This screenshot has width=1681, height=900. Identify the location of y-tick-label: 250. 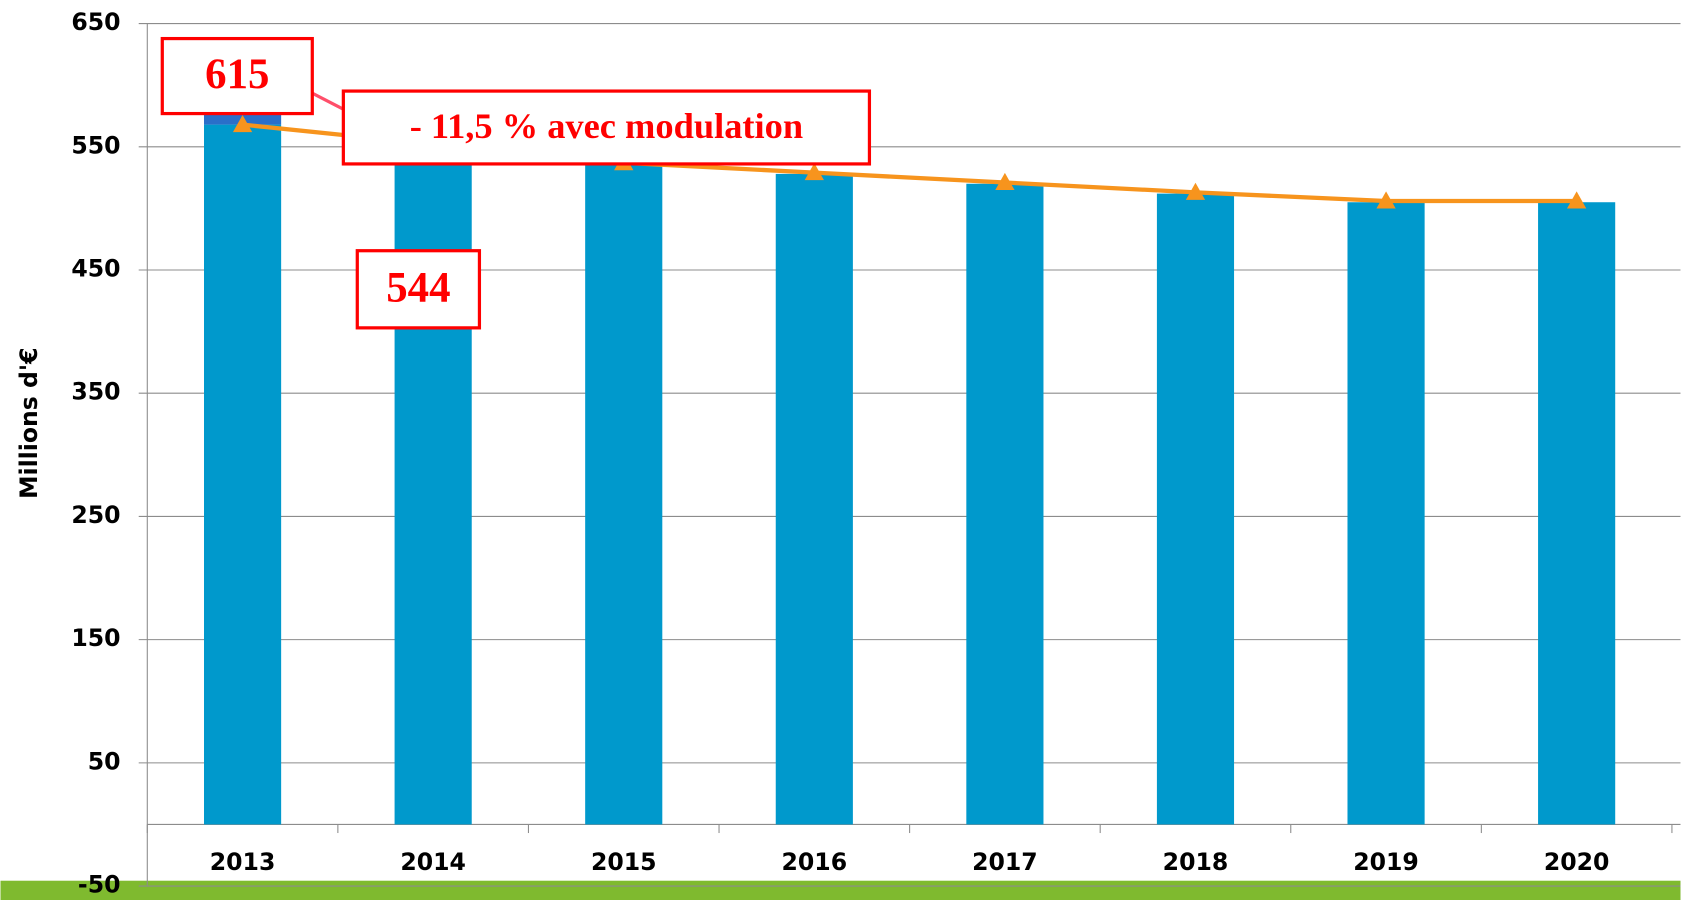
(95, 515).